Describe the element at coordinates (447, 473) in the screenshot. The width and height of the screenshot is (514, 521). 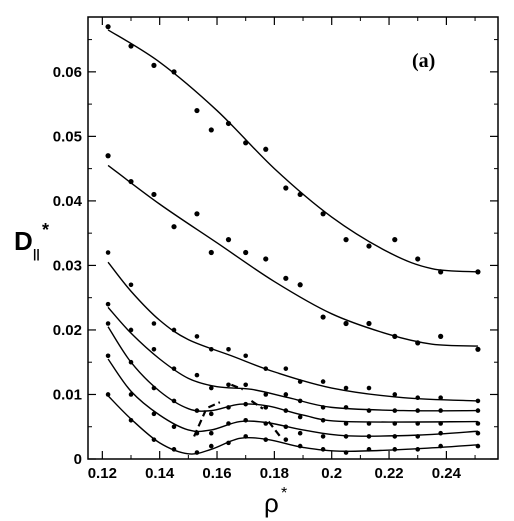
I see `x-tick-label: 0.24` at that location.